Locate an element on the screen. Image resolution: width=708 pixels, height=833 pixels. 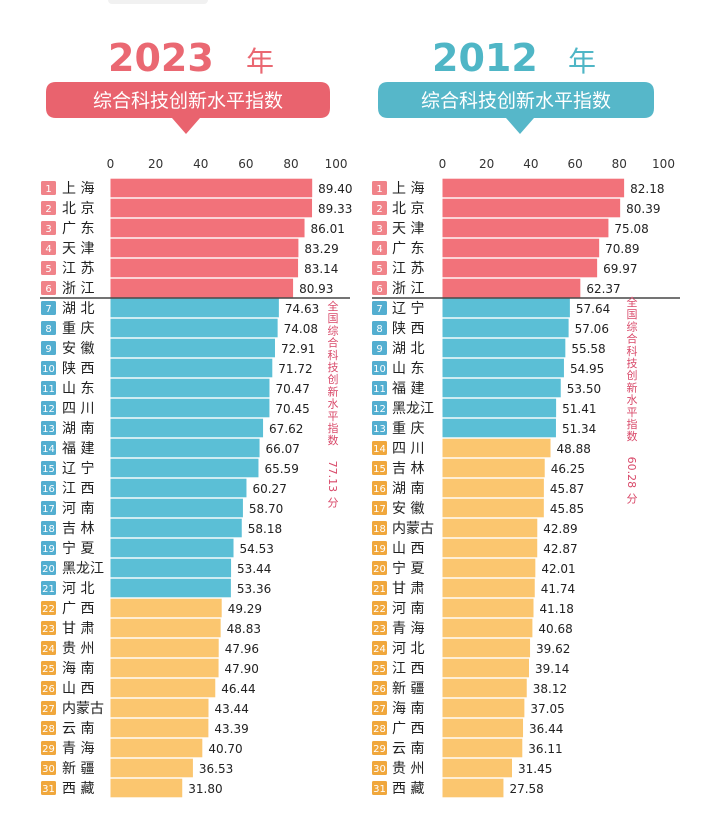
national-note-char: 技 is located at coordinates (632, 363).